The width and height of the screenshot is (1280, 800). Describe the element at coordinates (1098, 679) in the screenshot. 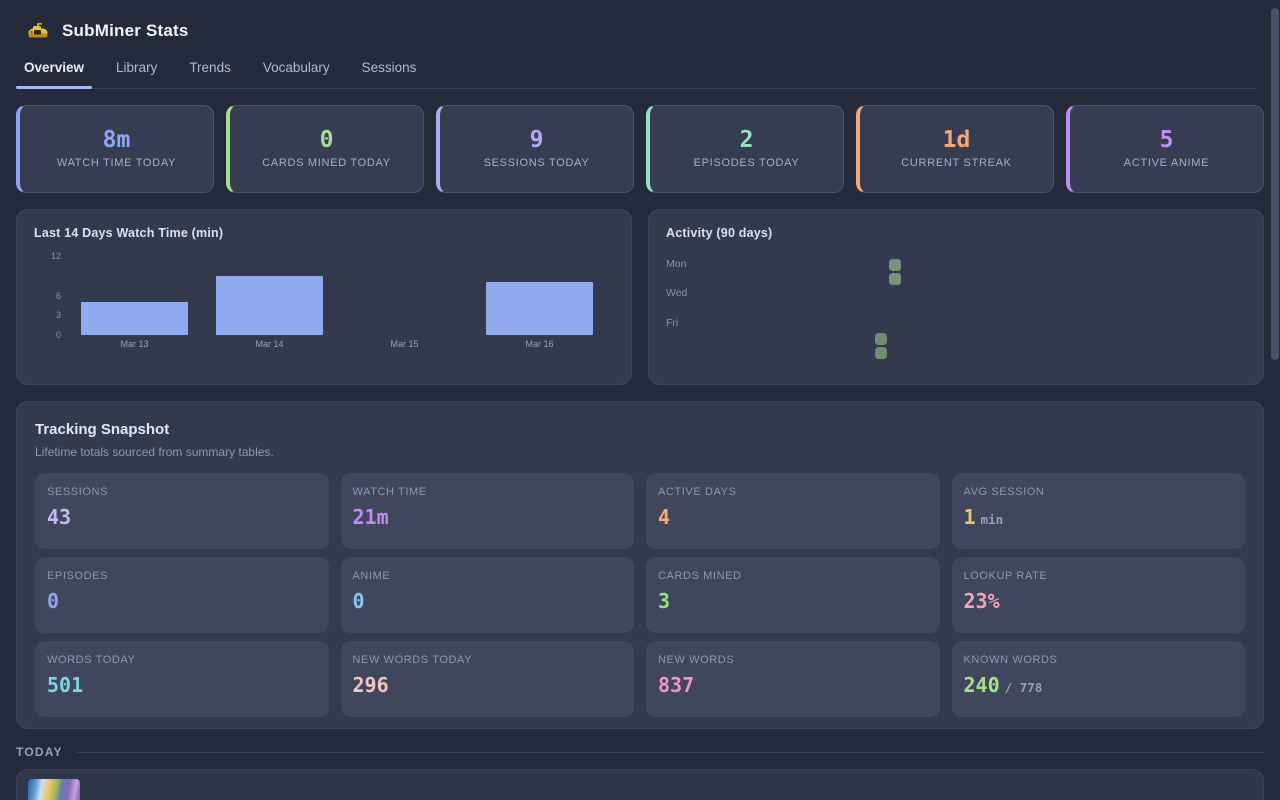

I see `tile-known-words: KNOWN WORDS 240/ 778` at that location.